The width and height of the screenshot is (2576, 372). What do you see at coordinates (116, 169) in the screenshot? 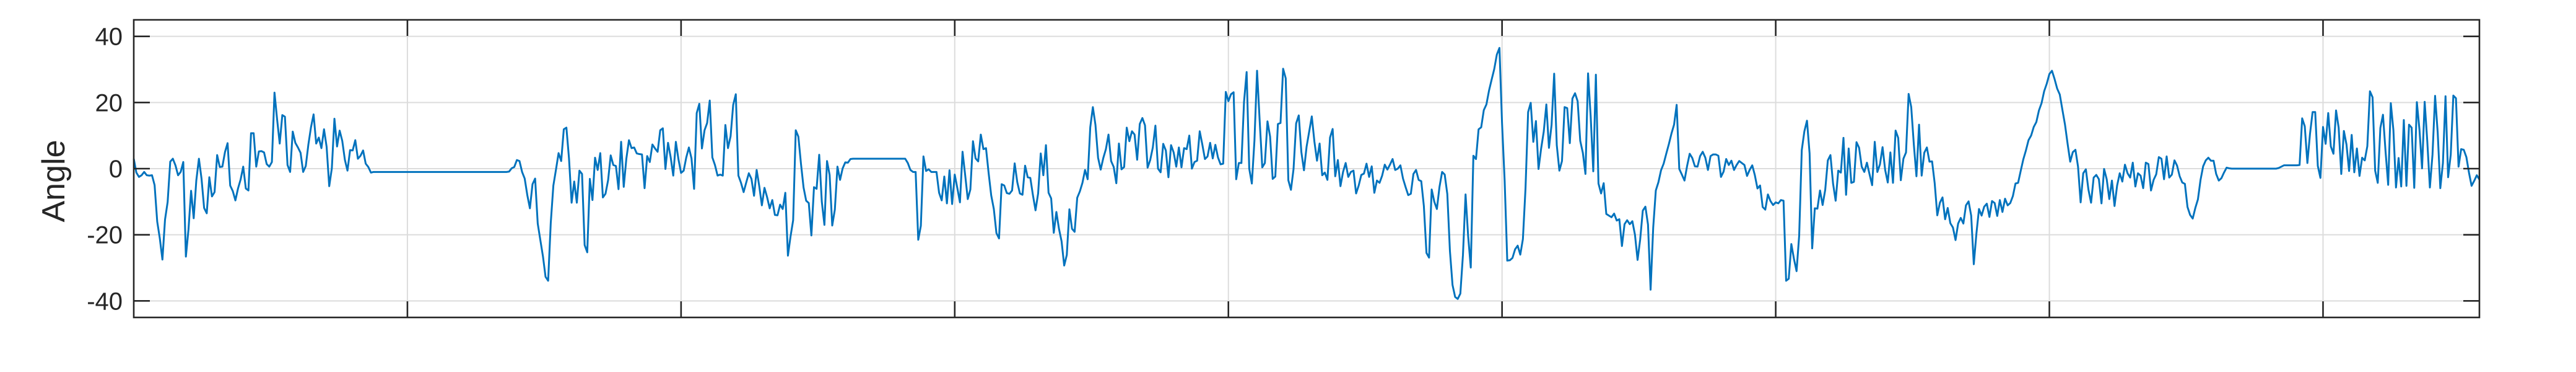
I see `y-tick-label: 0` at bounding box center [116, 169].